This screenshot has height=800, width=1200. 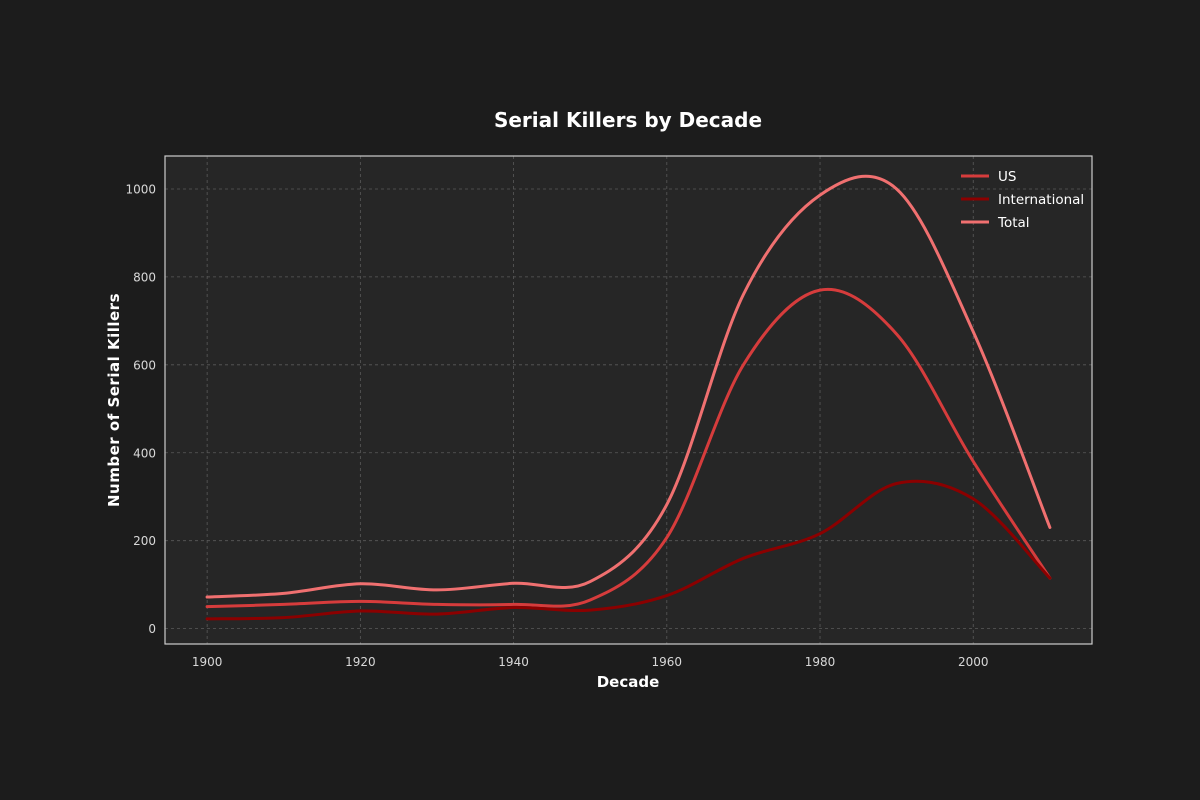 What do you see at coordinates (144, 453) in the screenshot?
I see `y-tick-label: 400` at bounding box center [144, 453].